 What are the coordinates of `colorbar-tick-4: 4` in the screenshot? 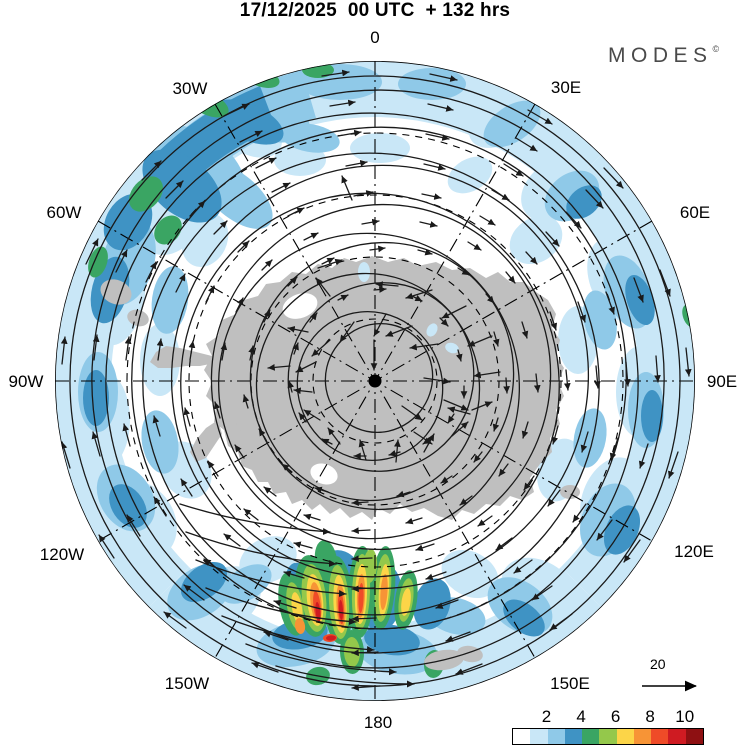 It's located at (581, 716).